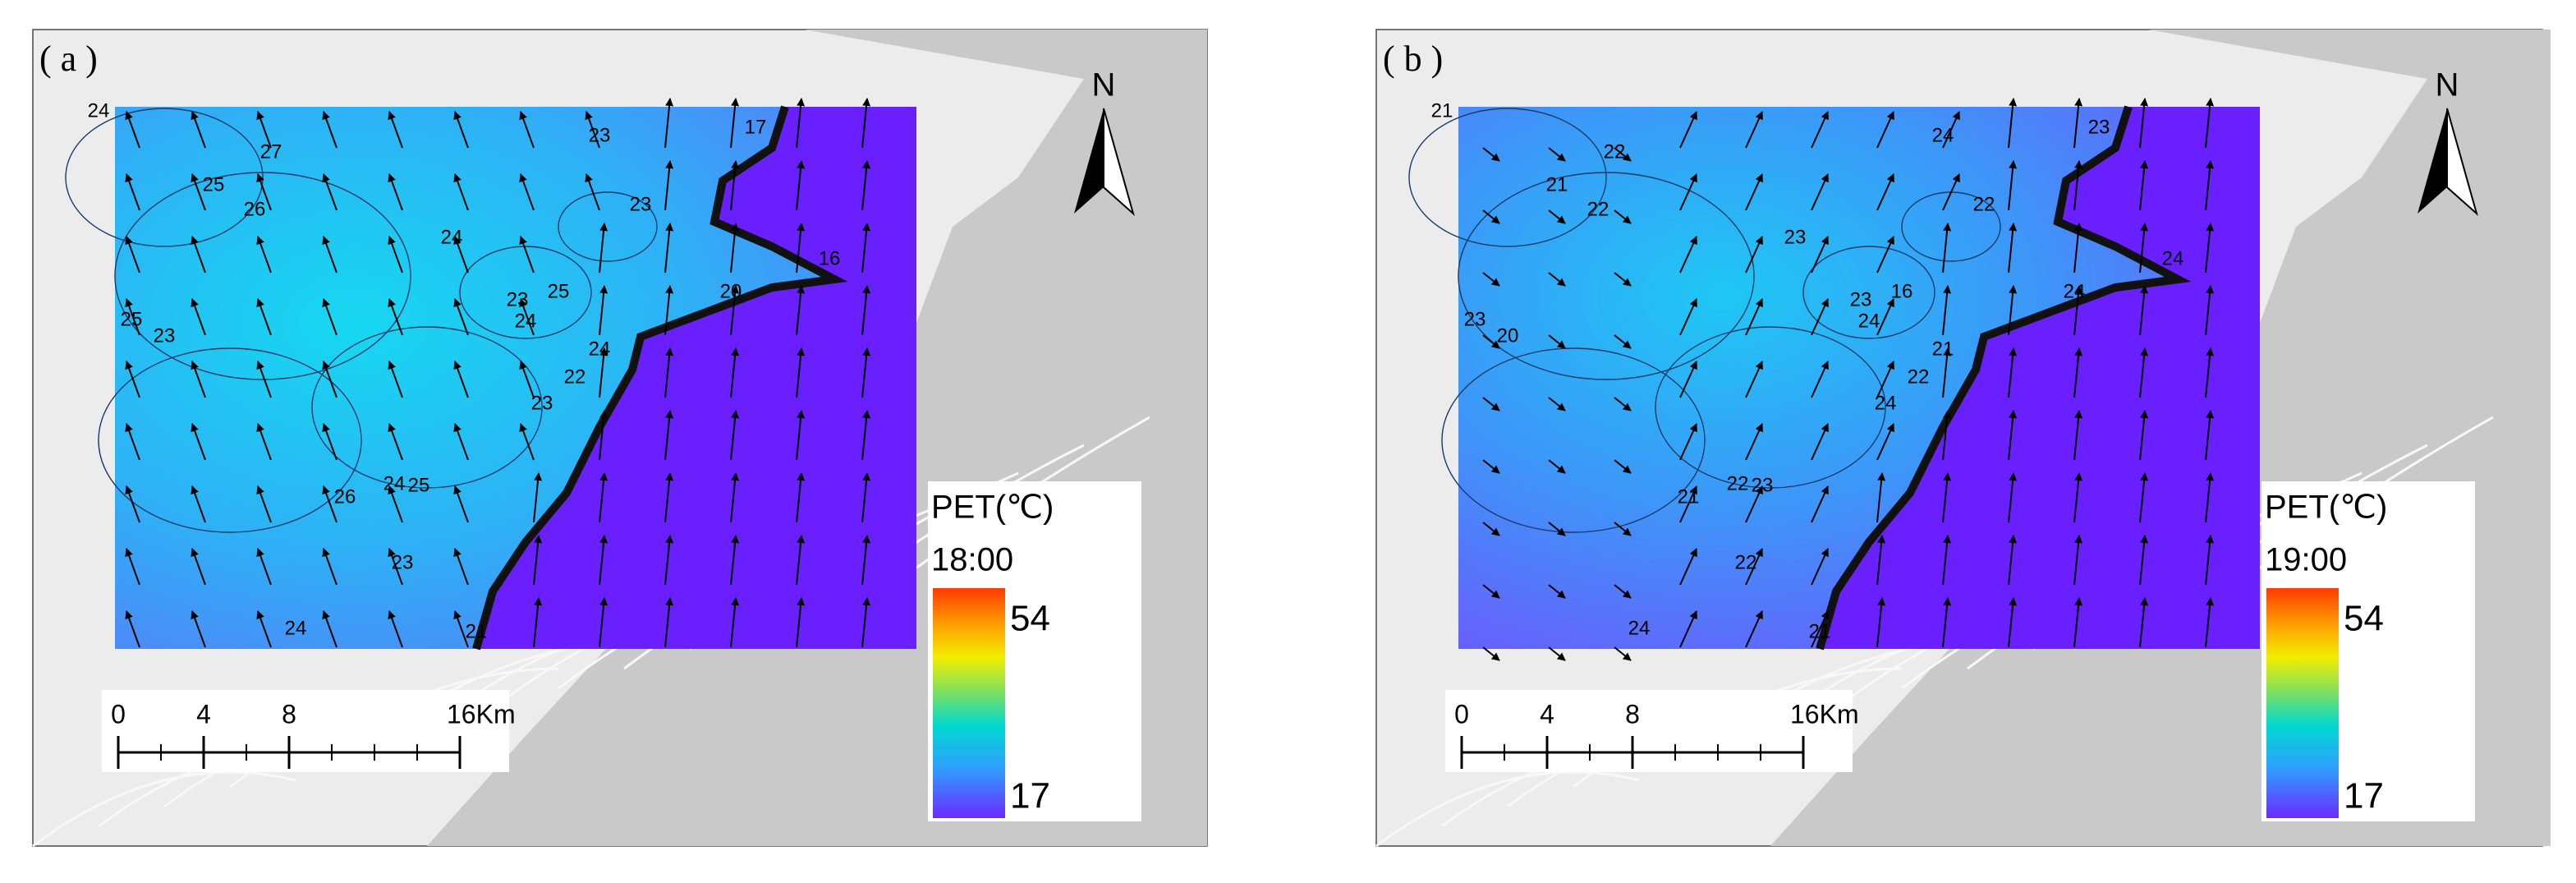  Describe the element at coordinates (1089, 161) in the screenshot. I see `north-arrow` at that location.